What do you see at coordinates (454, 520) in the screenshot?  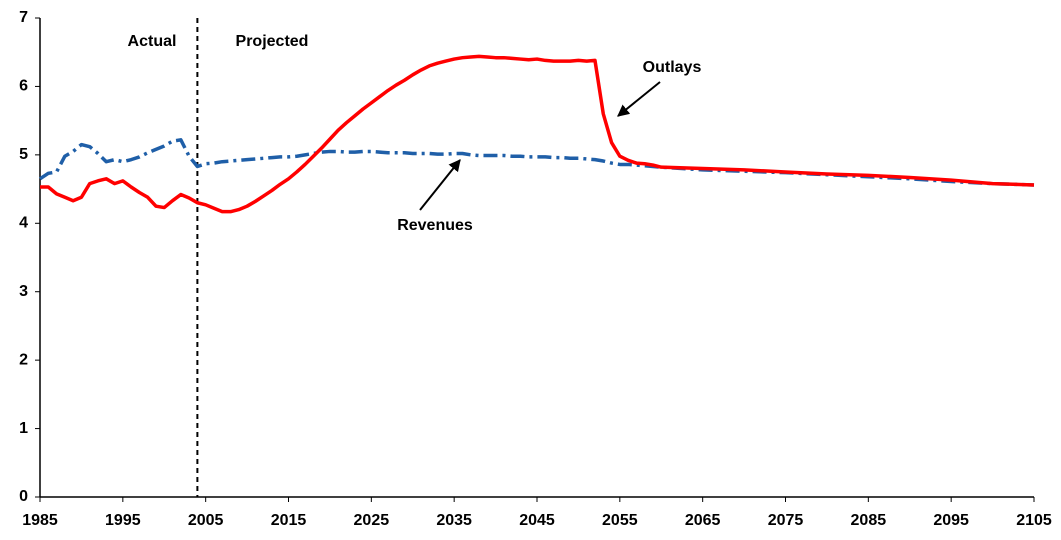 I see `x-tick-label: 2035` at bounding box center [454, 520].